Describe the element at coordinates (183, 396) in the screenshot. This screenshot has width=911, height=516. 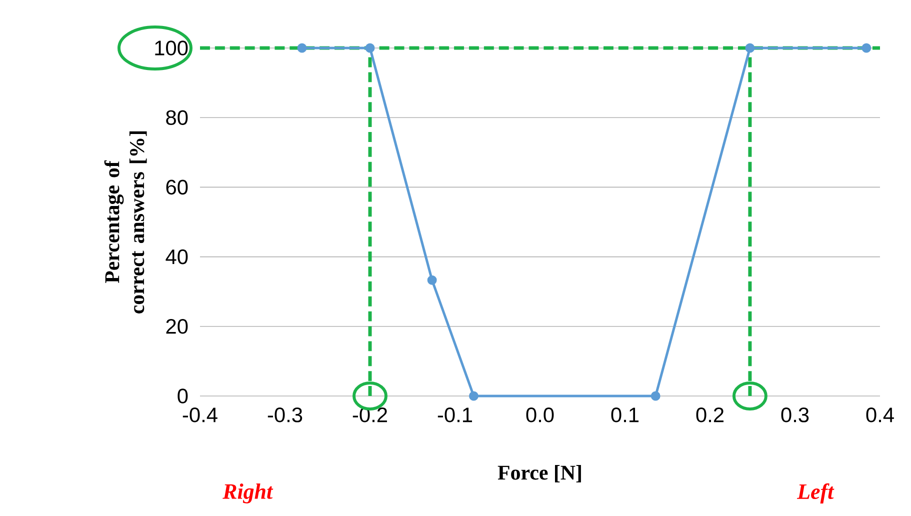
I see `y-tick-label: 0` at that location.